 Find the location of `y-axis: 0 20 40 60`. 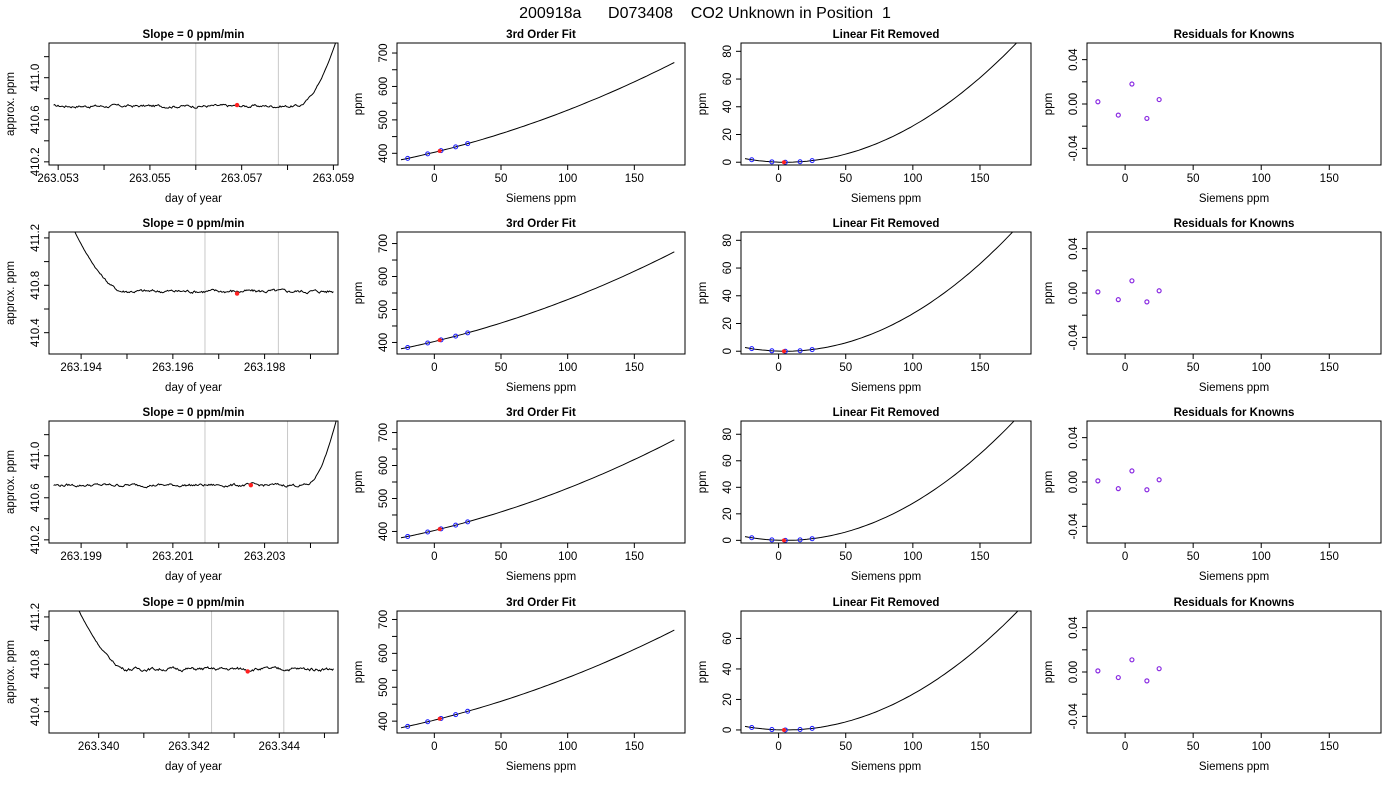

y-axis: 0 20 40 60 is located at coordinates (731, 682).